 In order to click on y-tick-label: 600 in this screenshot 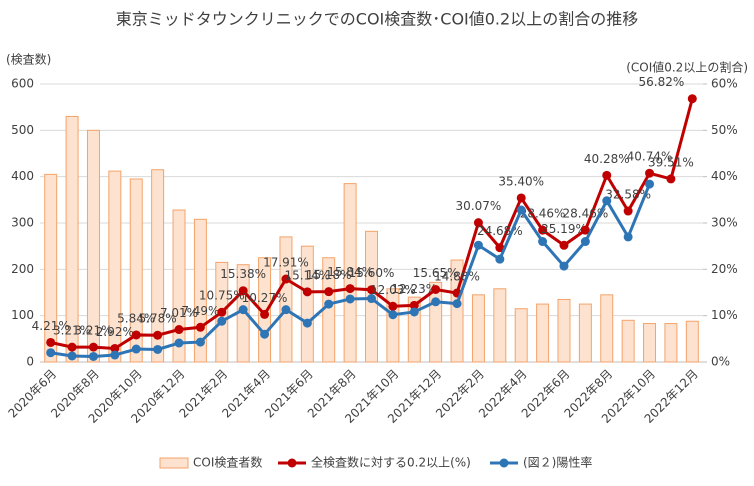, I will do `click(22, 84)`.